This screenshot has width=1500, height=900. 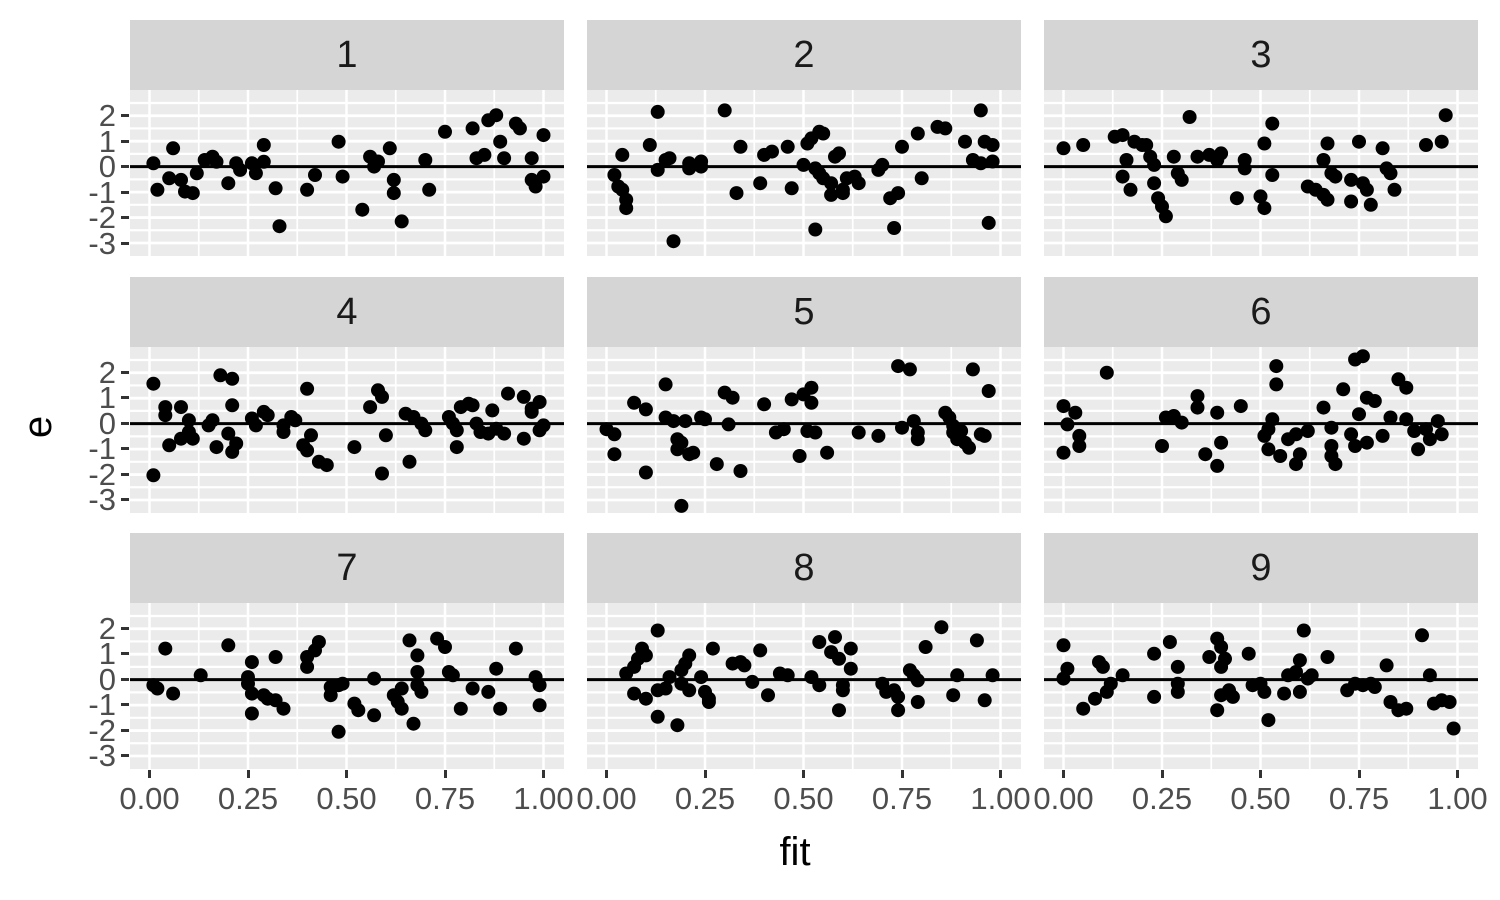 I want to click on facet-strip: 2, so click(x=804, y=55).